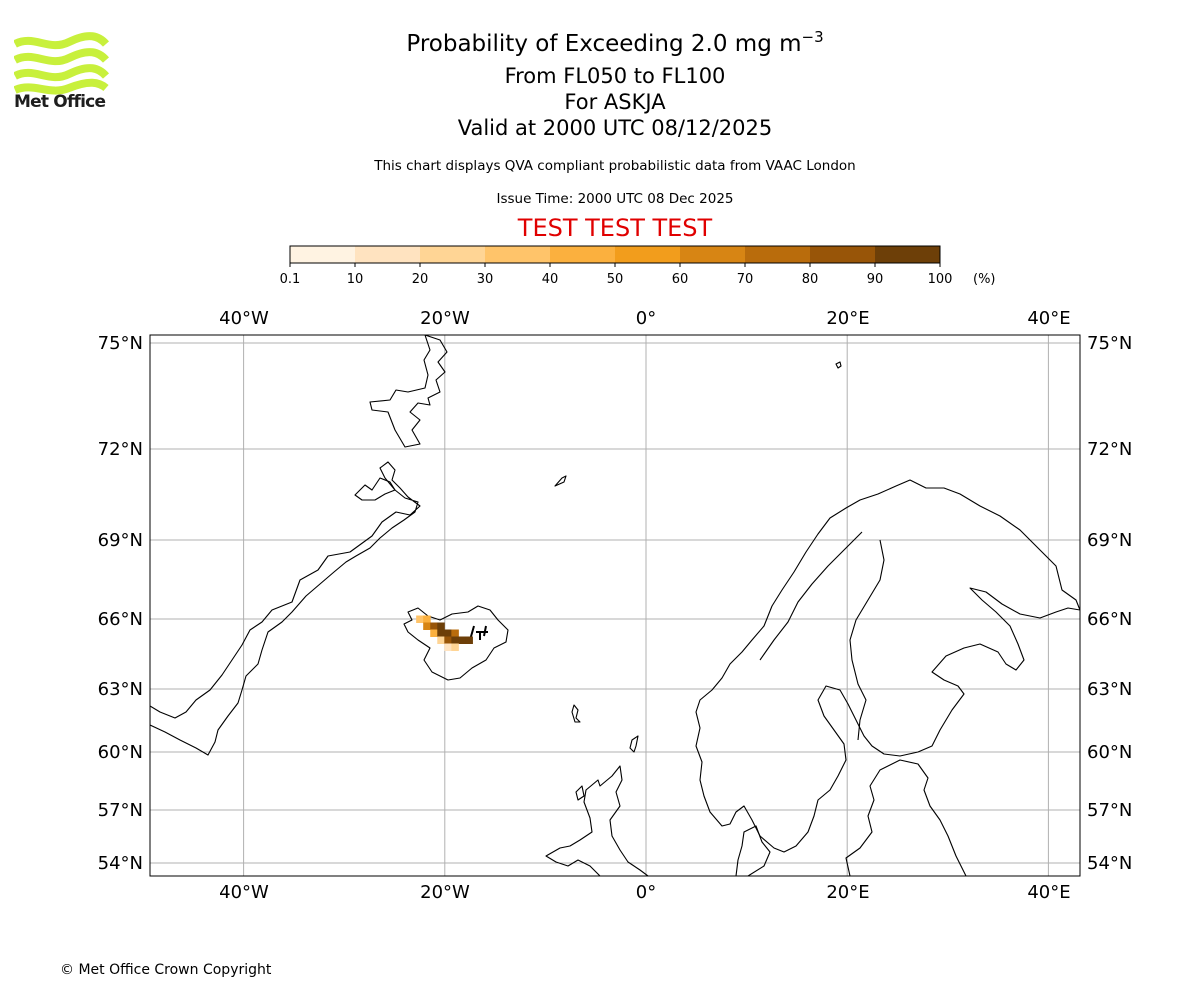 The width and height of the screenshot is (1200, 1000). Describe the element at coordinates (120, 863) in the screenshot. I see `lat-label-left-54n: 54°N` at that location.